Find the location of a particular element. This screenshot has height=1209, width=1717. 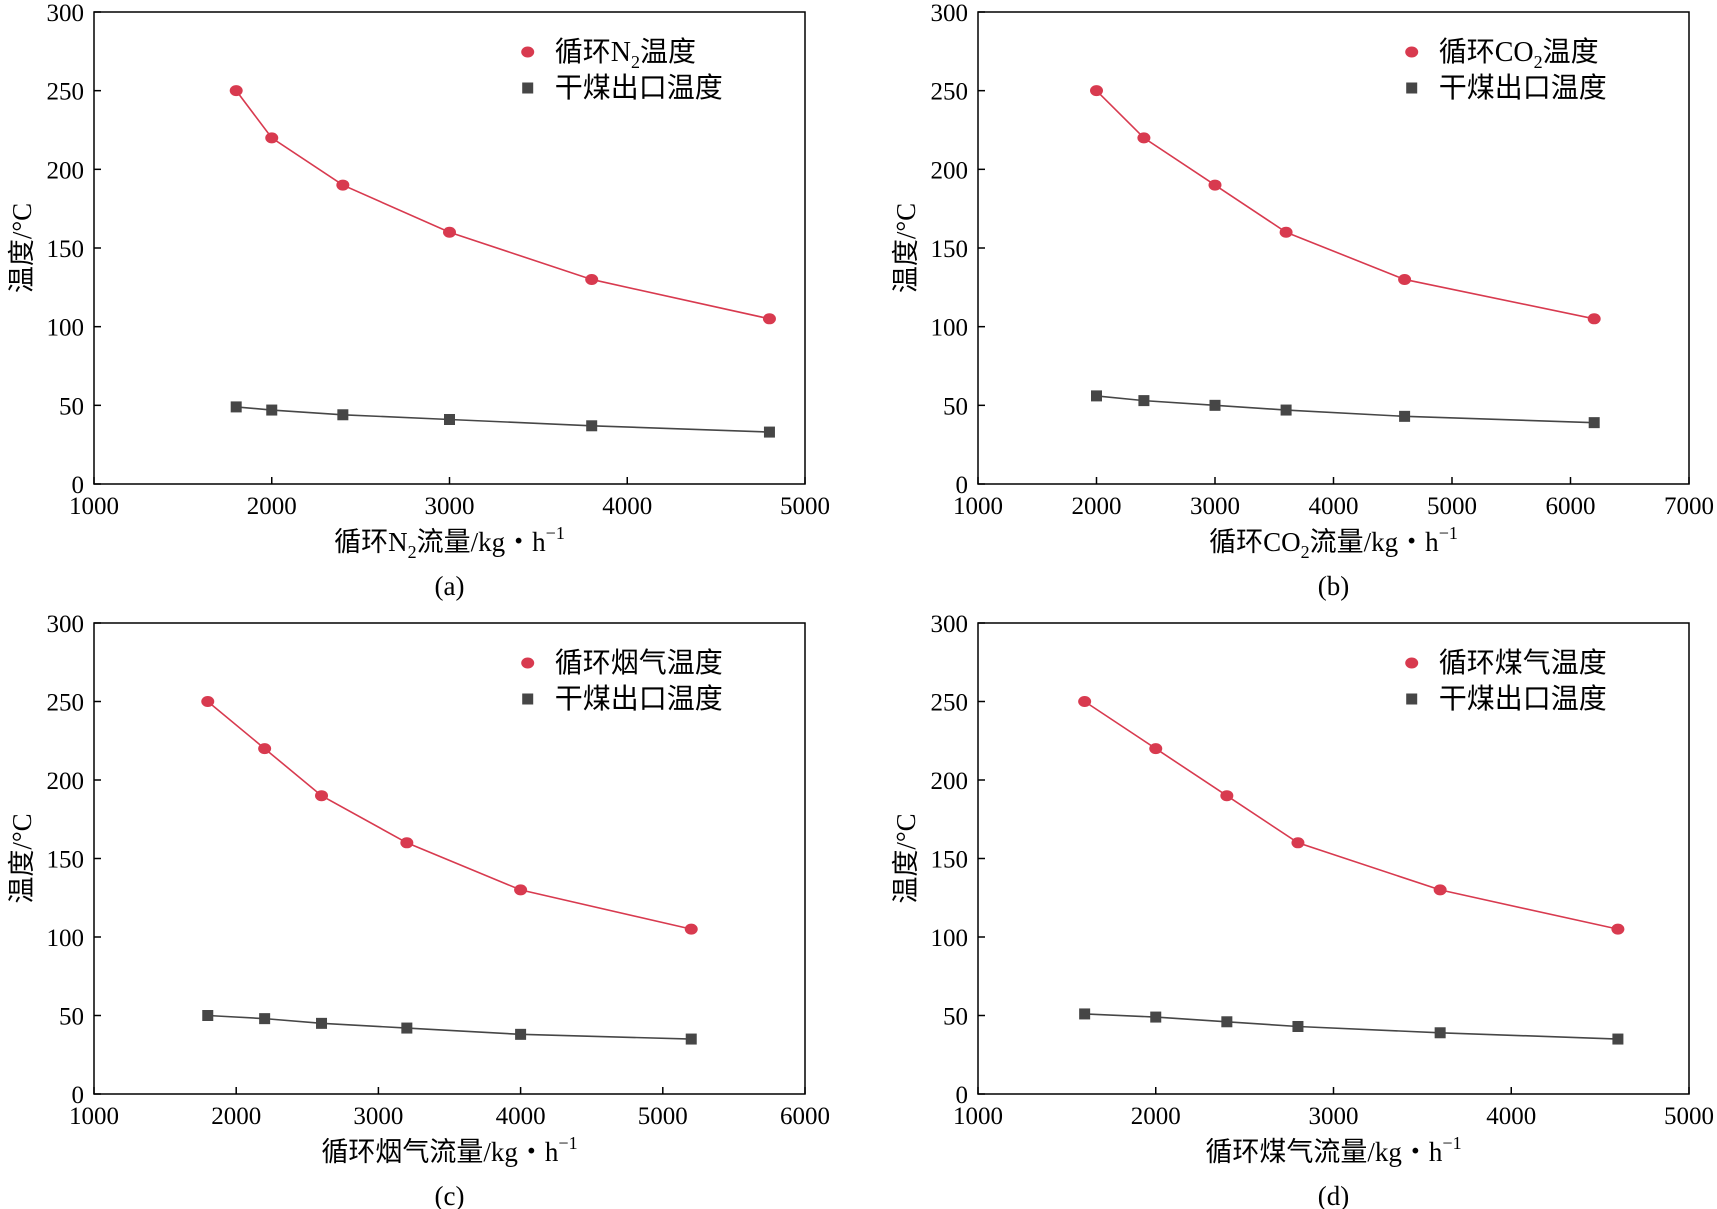

legend-label: 循环N2温度 is located at coordinates (625, 54).